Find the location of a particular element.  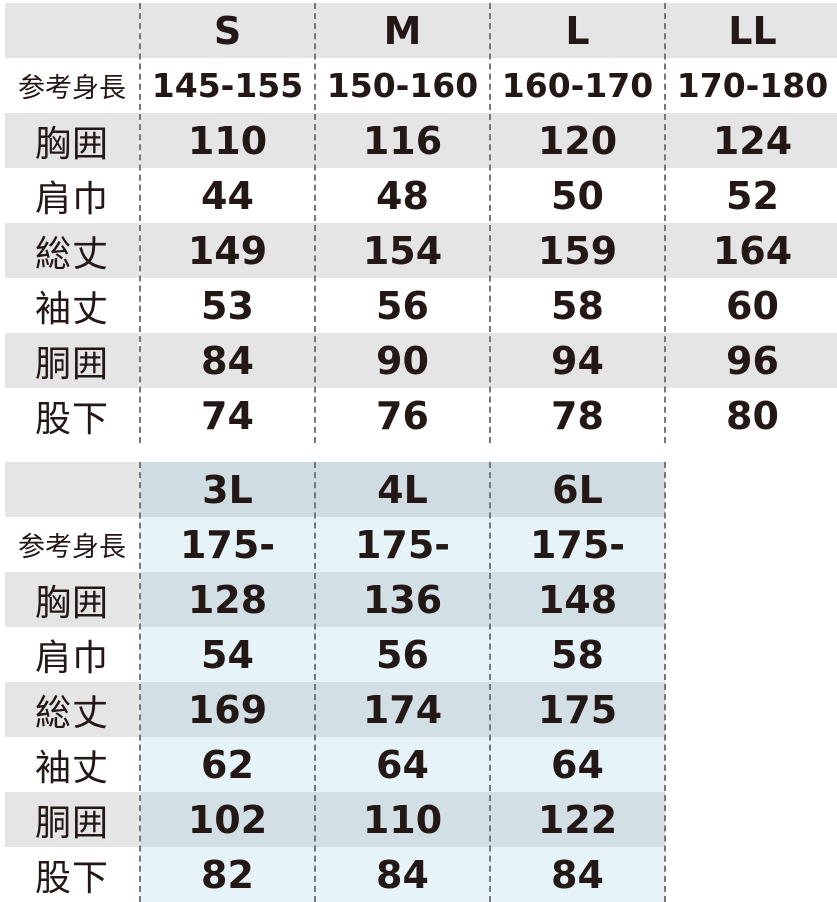

value-cell: 148 is located at coordinates (577, 599).